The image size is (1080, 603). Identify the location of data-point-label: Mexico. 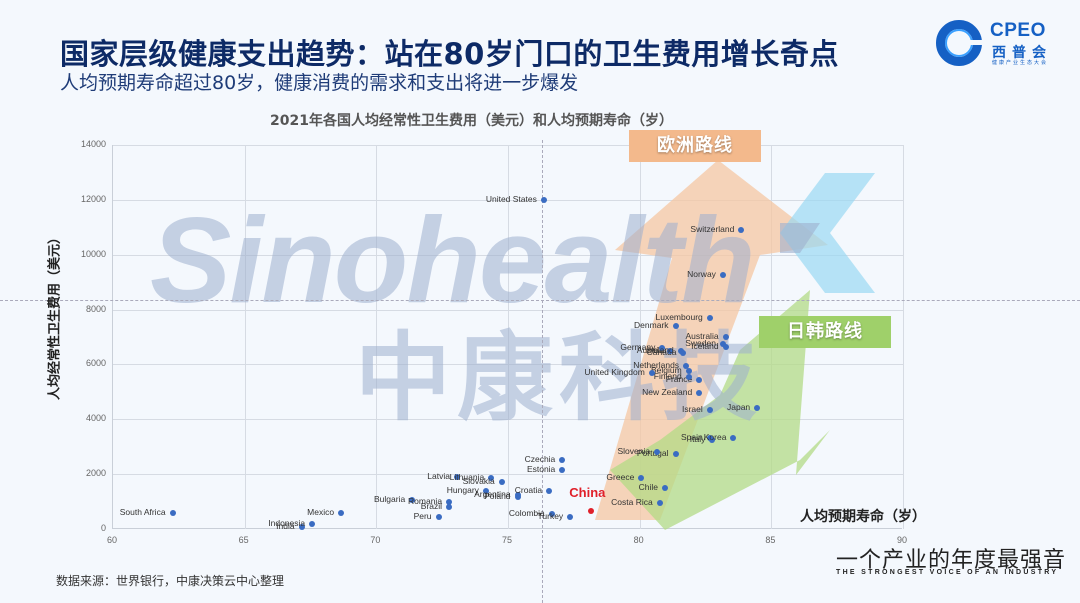
(321, 511).